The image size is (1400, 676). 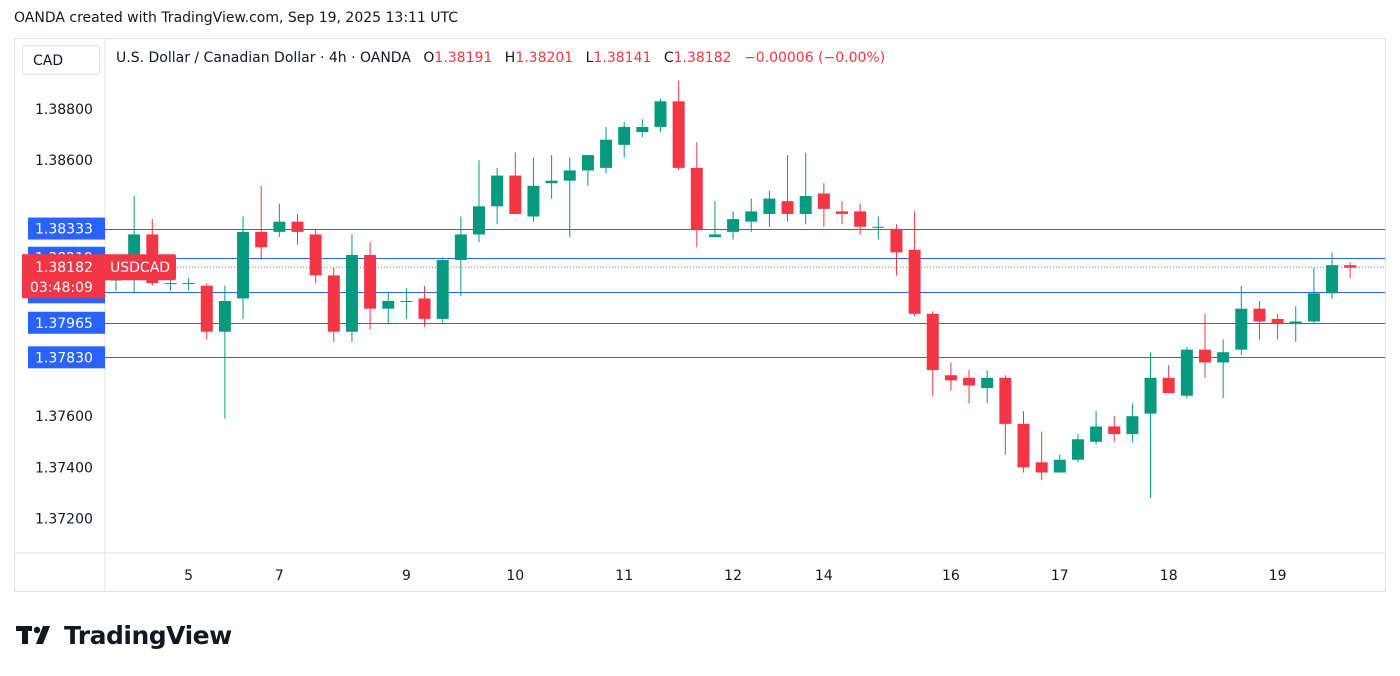 I want to click on close-value: 1.38182, so click(x=702, y=58).